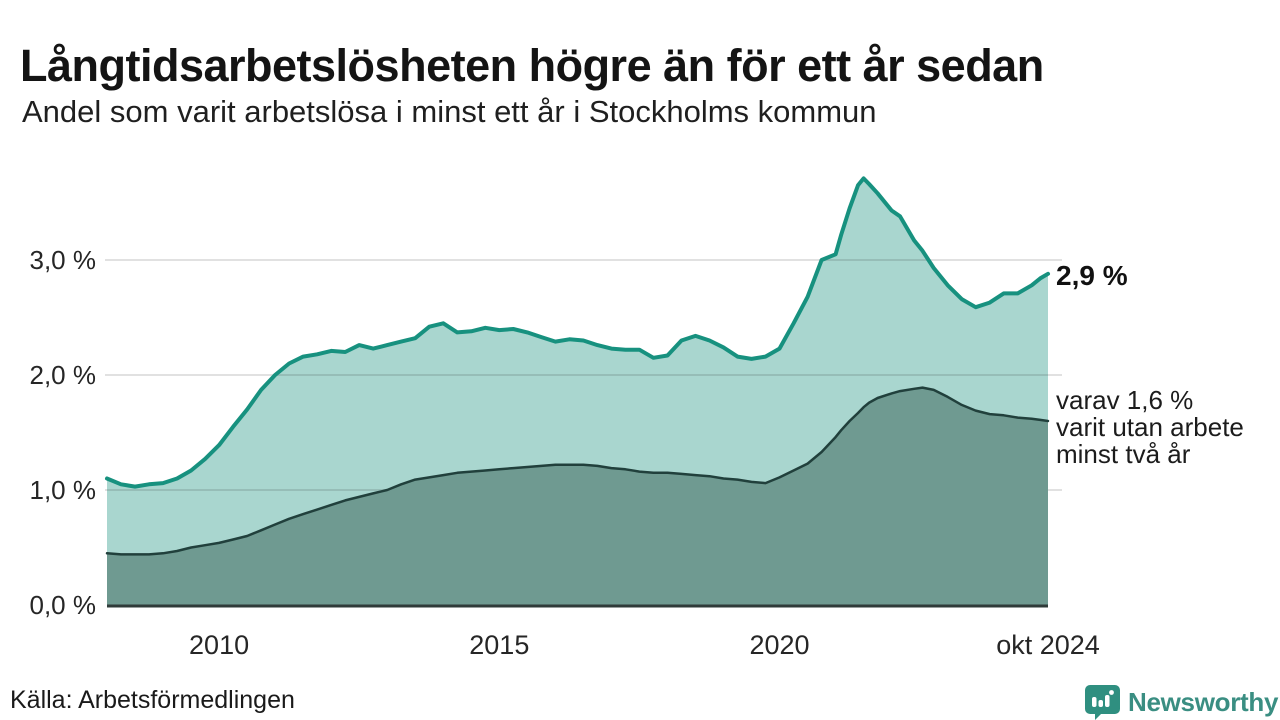 This screenshot has height=720, width=1280. I want to click on y-tick-label: 0,0 %, so click(63, 605).